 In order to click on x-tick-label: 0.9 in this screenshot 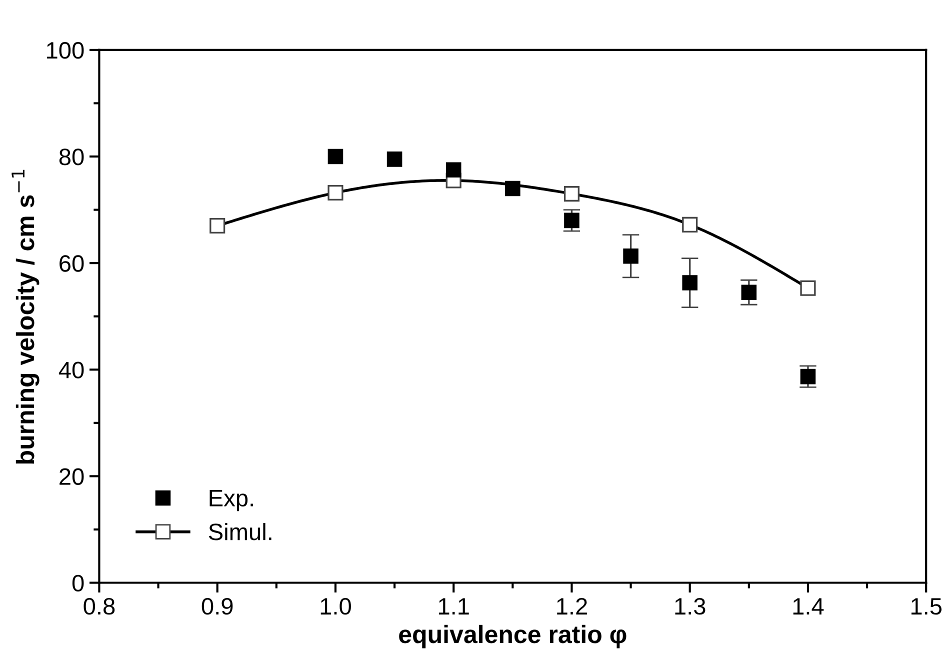, I will do `click(217, 606)`.